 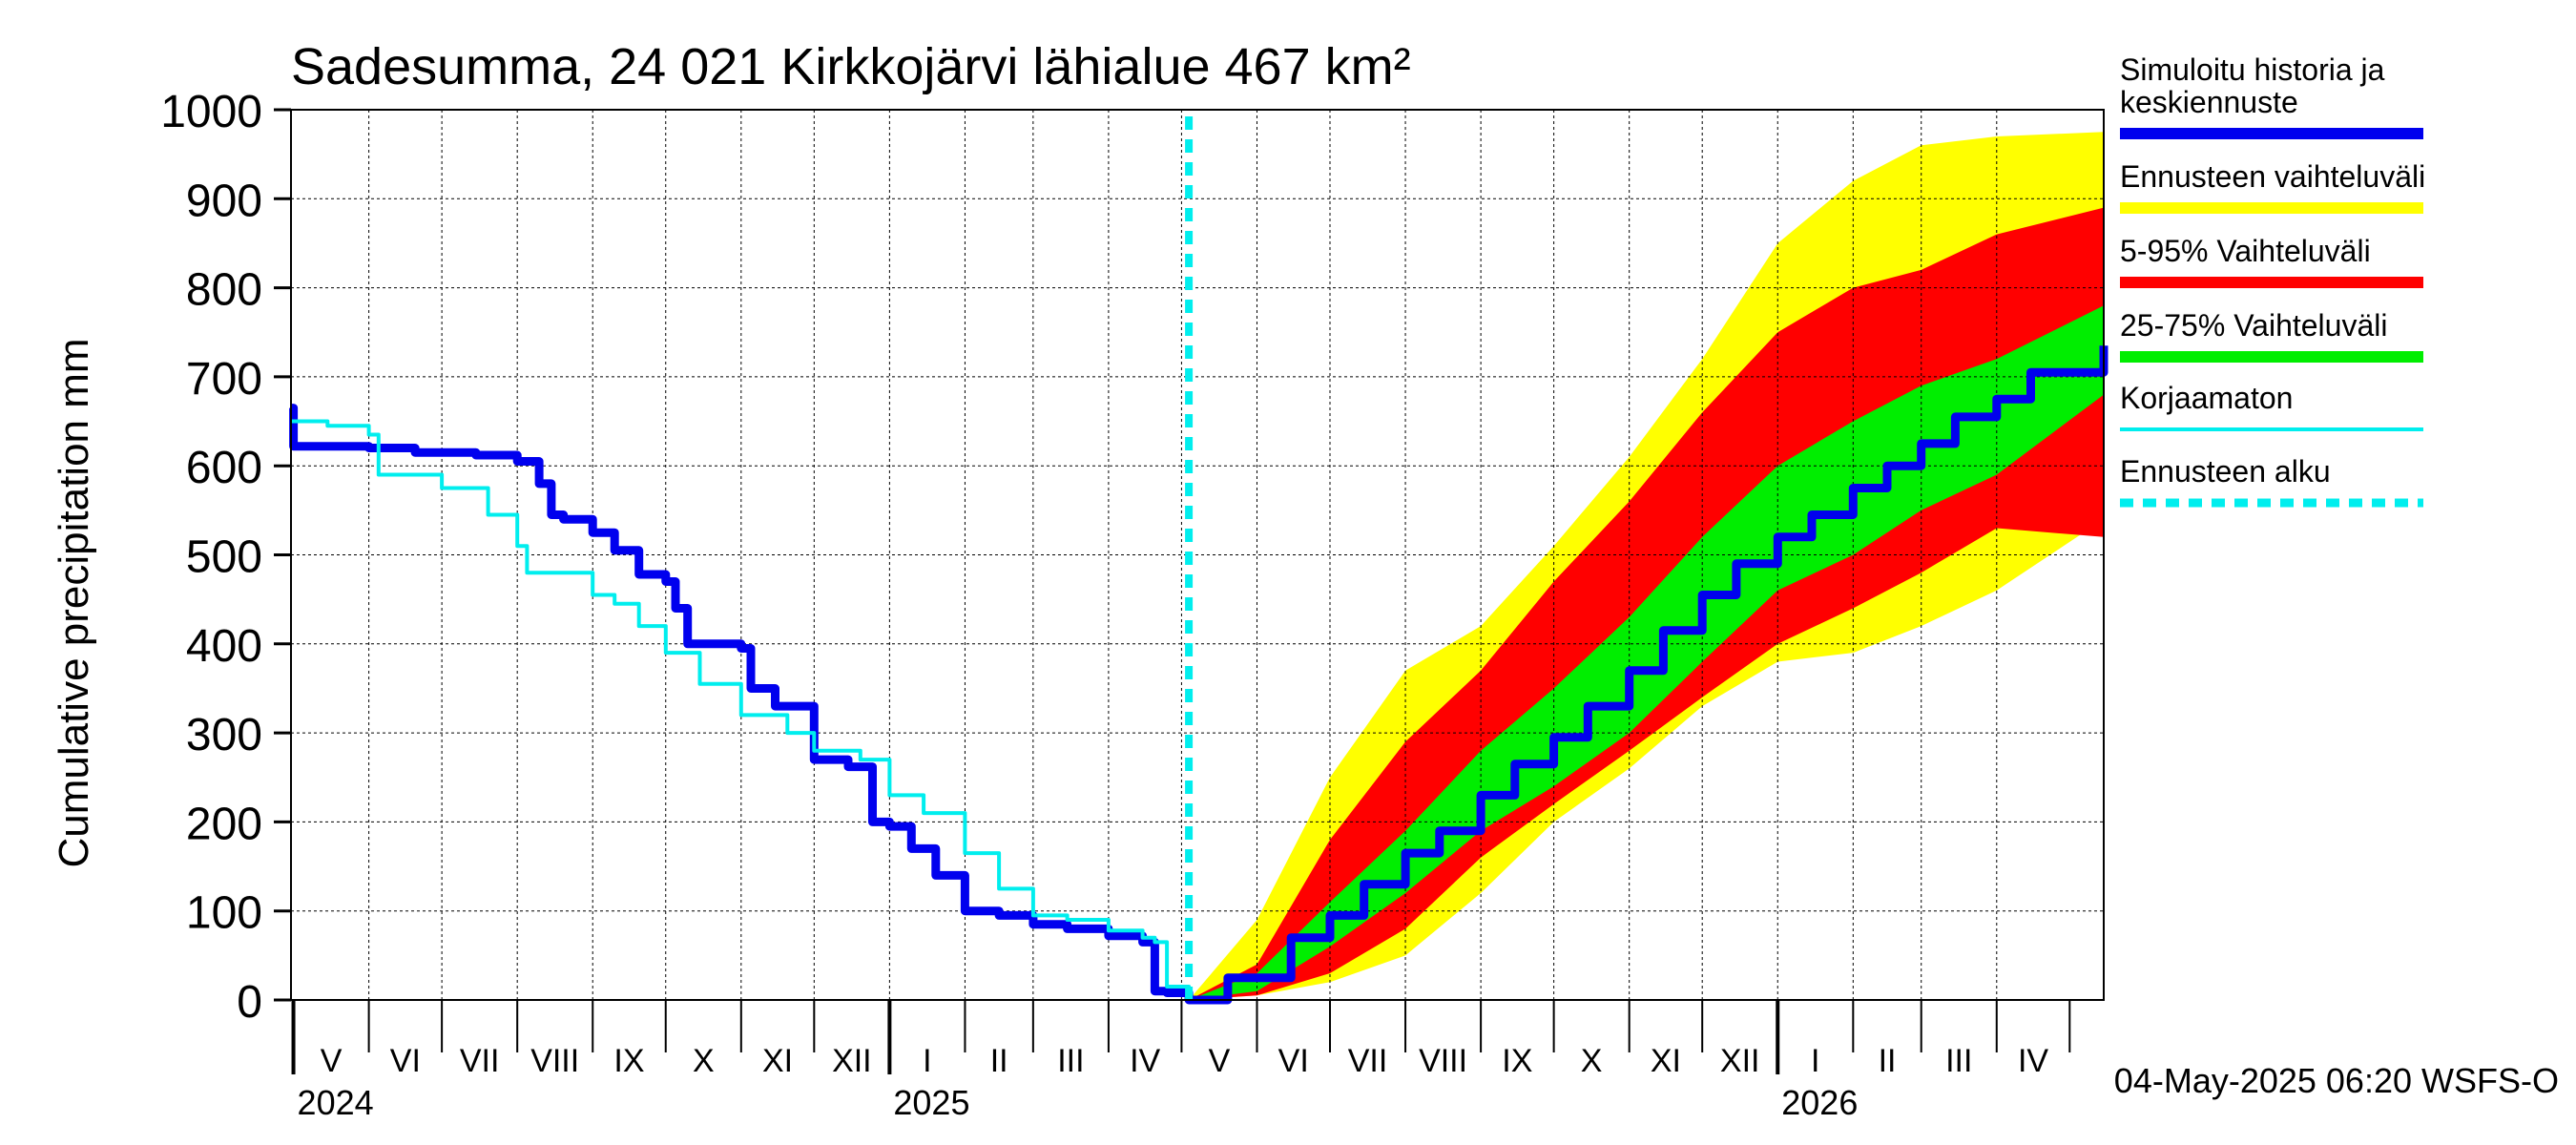 I want to click on legend-label: Simuloitu historia ja, so click(x=2252, y=69).